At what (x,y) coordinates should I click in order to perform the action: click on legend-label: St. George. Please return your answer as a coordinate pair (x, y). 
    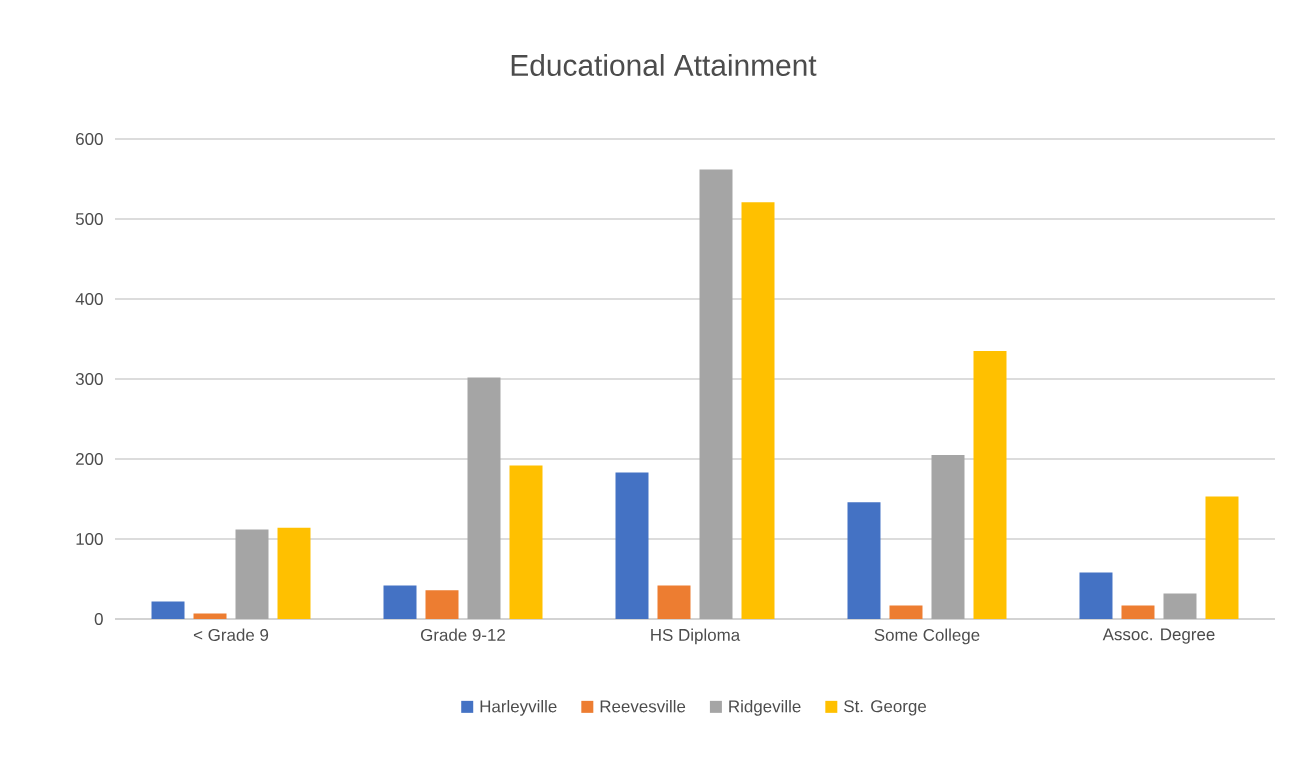
    Looking at the image, I should click on (885, 708).